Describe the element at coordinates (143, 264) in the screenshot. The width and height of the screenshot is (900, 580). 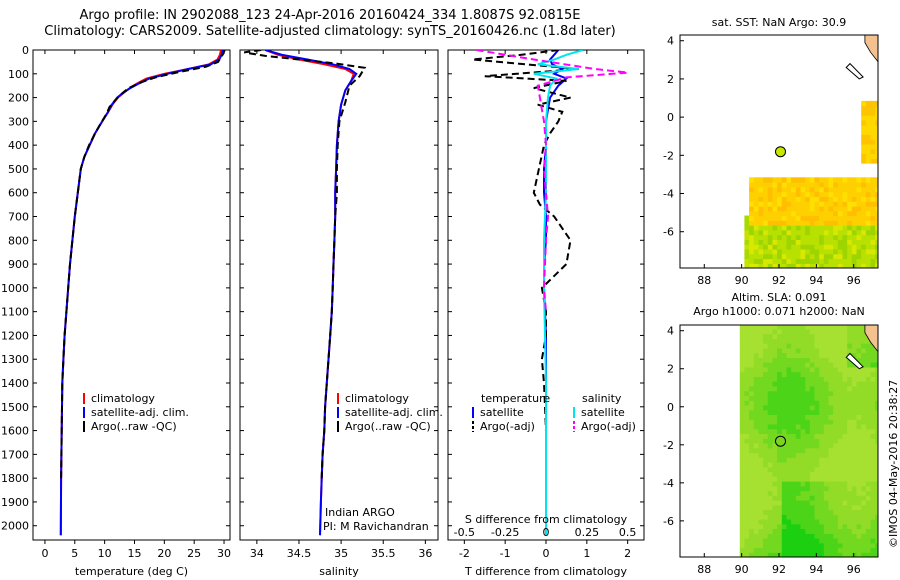
I see `series-line-argo-raw-qc-` at that location.